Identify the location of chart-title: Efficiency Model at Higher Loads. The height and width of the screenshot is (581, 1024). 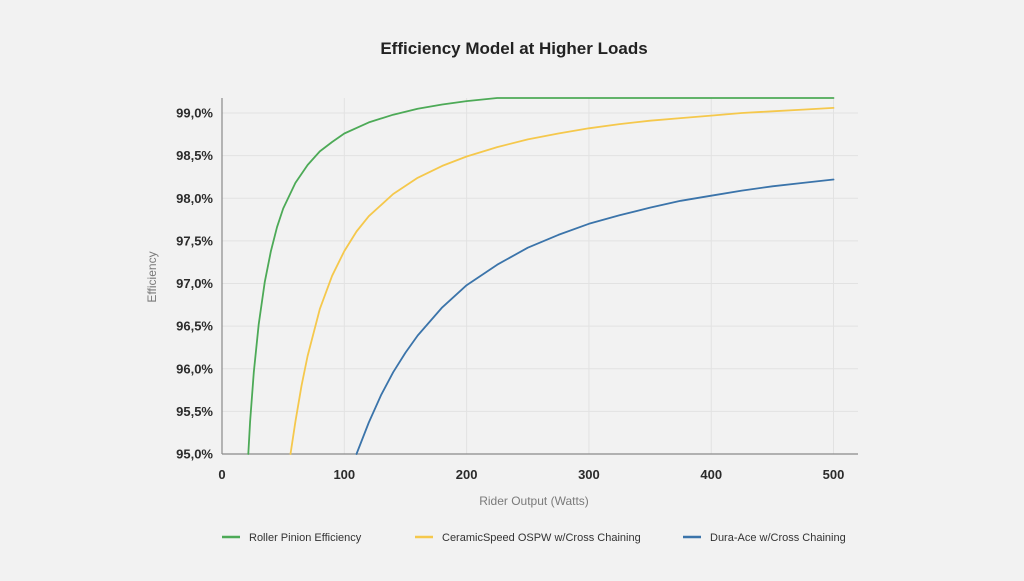
(513, 48).